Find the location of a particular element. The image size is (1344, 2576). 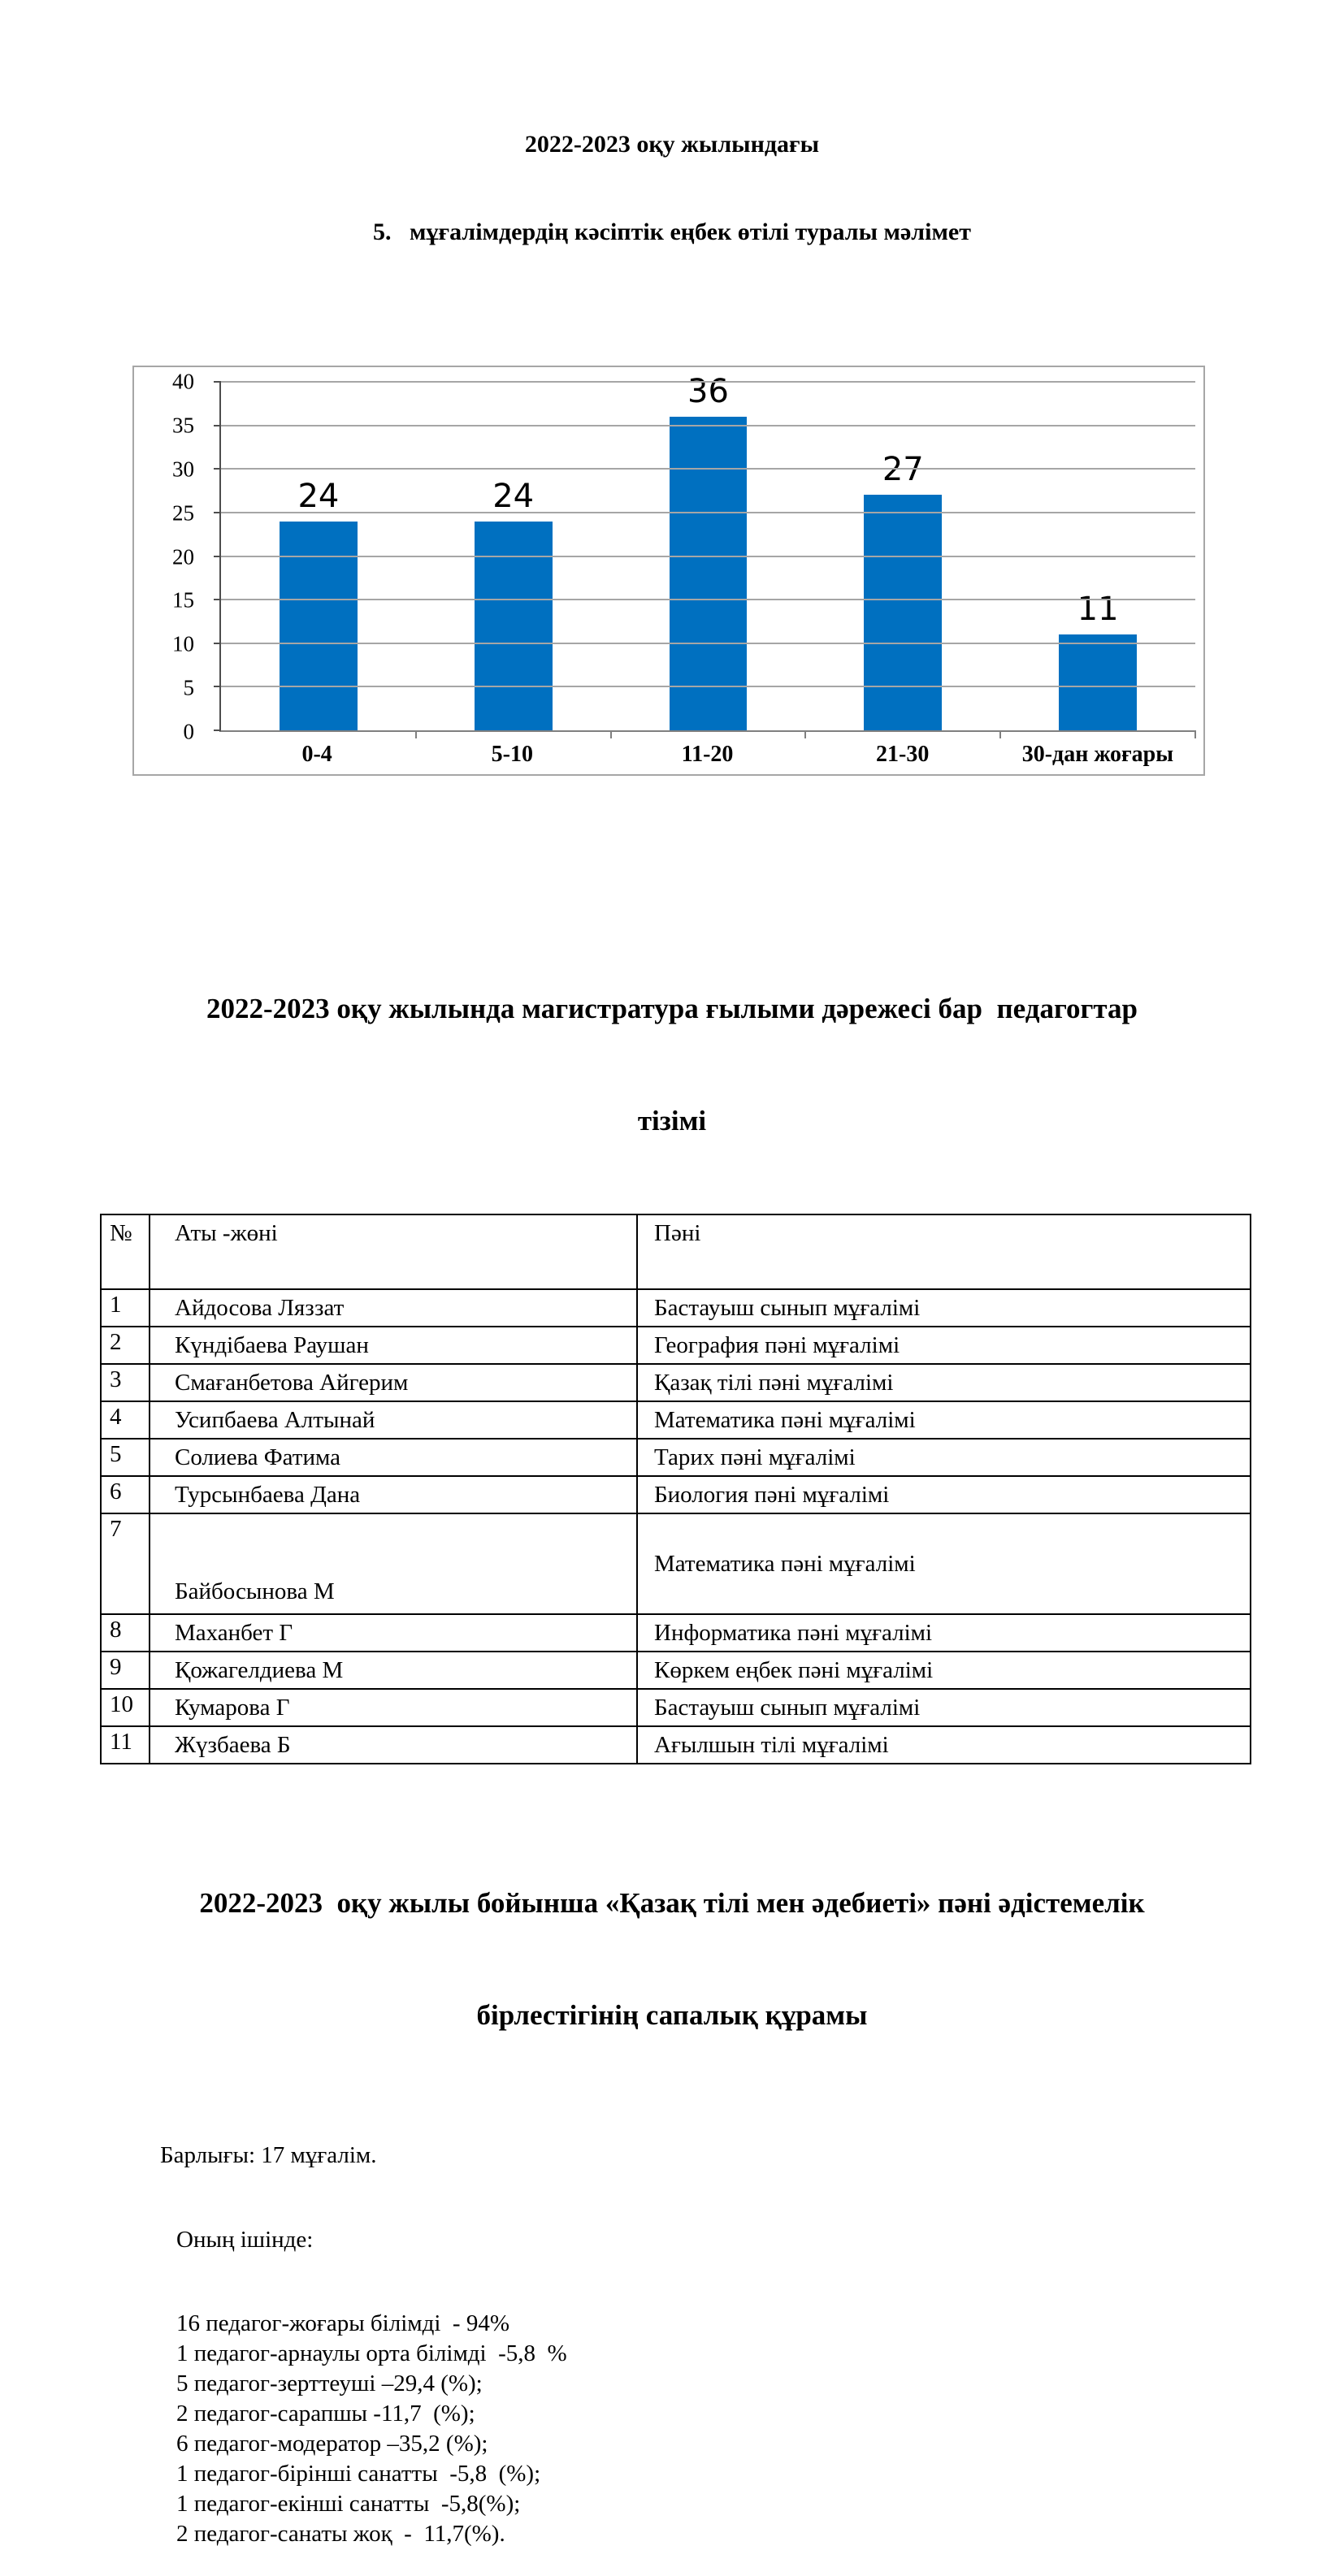

bar-value-label: 27 is located at coordinates (903, 470).